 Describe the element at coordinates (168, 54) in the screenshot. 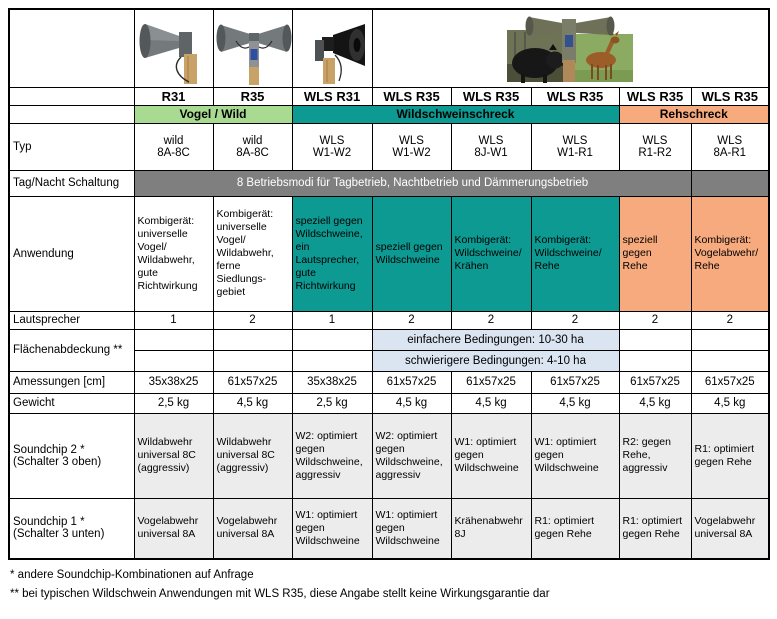

I see `horn-speaker-single-photo` at that location.